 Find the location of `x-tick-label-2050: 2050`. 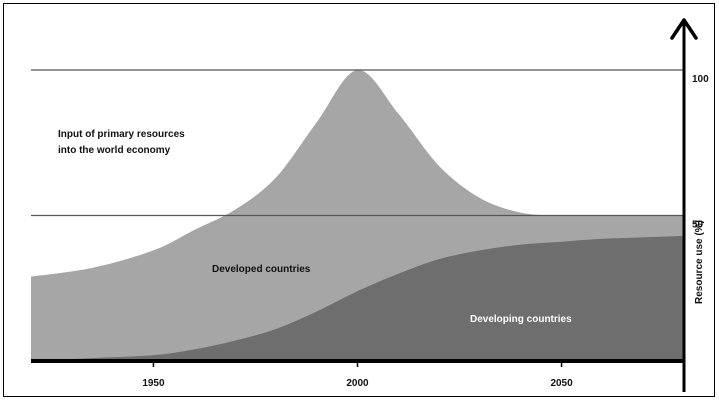

x-tick-label-2050: 2050 is located at coordinates (561, 383).